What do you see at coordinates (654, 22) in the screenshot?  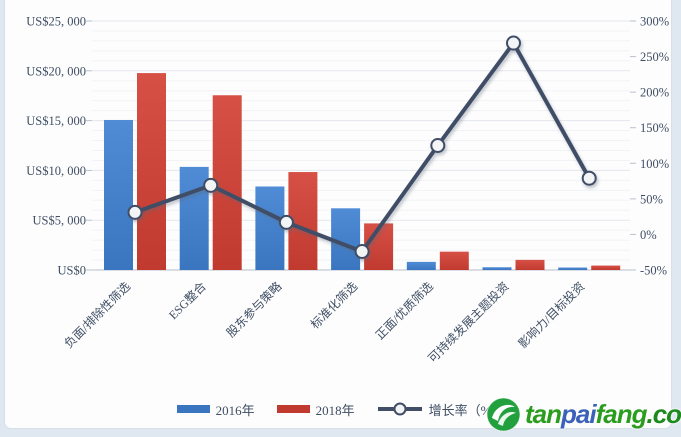 I see `right-axis-label: 300%` at bounding box center [654, 22].